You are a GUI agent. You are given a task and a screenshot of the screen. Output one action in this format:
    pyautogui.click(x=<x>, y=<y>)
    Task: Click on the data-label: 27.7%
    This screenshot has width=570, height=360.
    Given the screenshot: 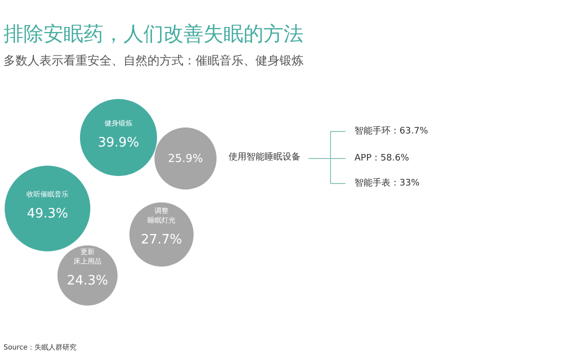 What is the action you would take?
    pyautogui.click(x=161, y=240)
    